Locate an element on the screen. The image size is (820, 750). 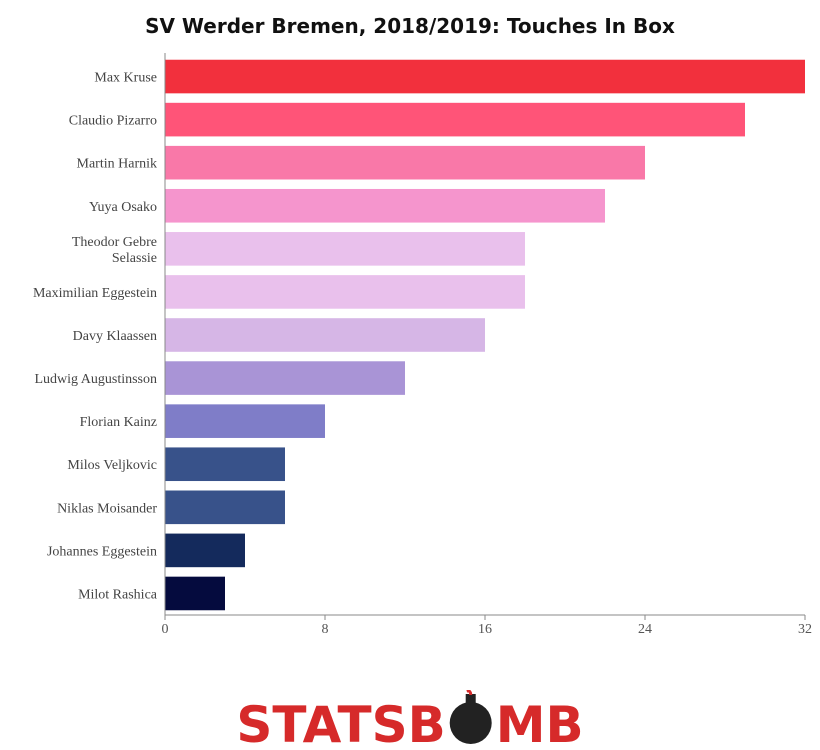
logo-text-right: MB is located at coordinates (540, 723).